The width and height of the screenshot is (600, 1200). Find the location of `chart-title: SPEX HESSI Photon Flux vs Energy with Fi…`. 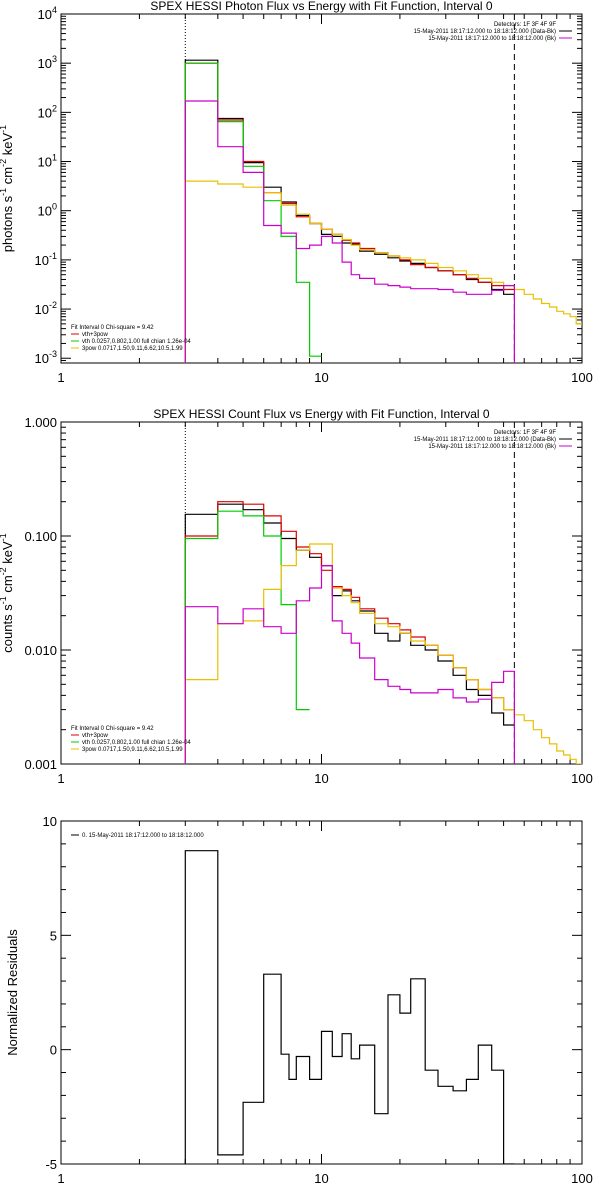

chart-title: SPEX HESSI Photon Flux vs Energy with Fi… is located at coordinates (321, 6).